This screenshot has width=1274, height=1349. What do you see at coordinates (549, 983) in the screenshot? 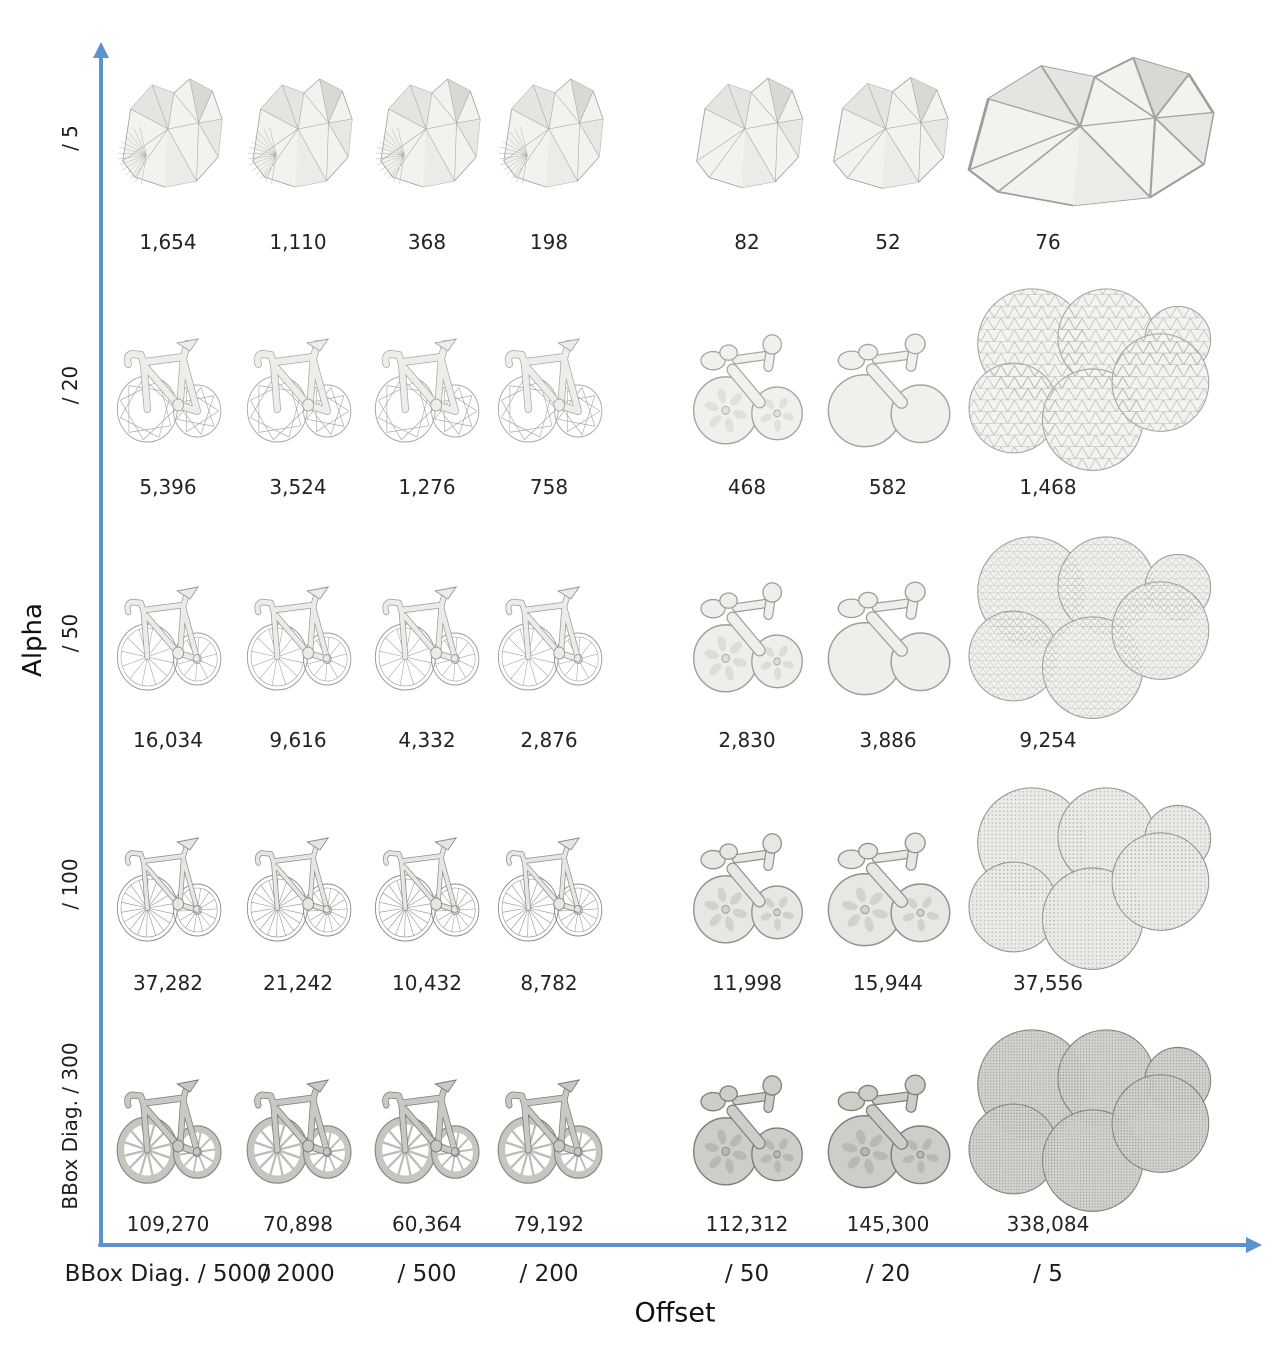
I see `triangle-count: 8,782` at bounding box center [549, 983].